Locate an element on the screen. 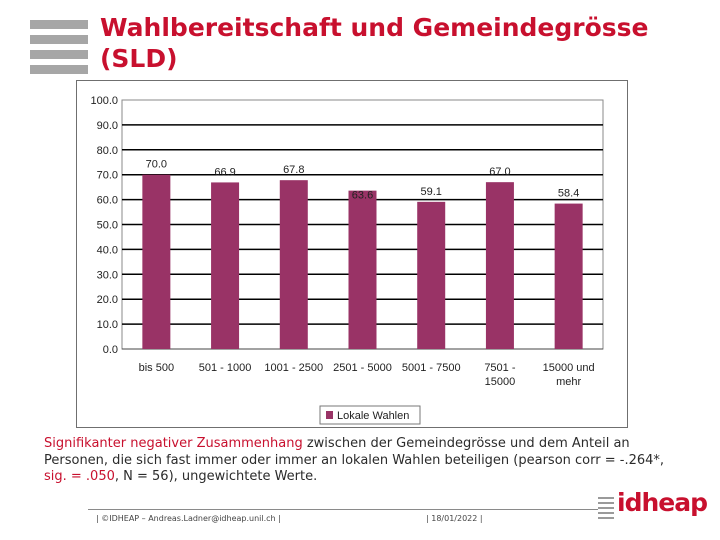 This screenshot has height=540, width=720. legend is located at coordinates (370, 415).